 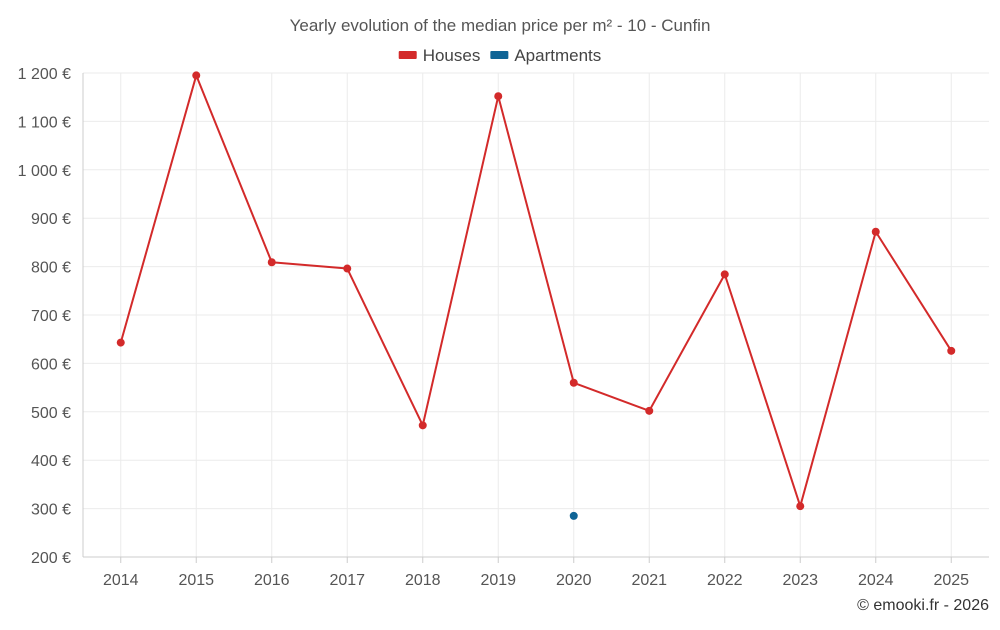 I want to click on y-tick-label: 600 €, so click(x=51, y=364).